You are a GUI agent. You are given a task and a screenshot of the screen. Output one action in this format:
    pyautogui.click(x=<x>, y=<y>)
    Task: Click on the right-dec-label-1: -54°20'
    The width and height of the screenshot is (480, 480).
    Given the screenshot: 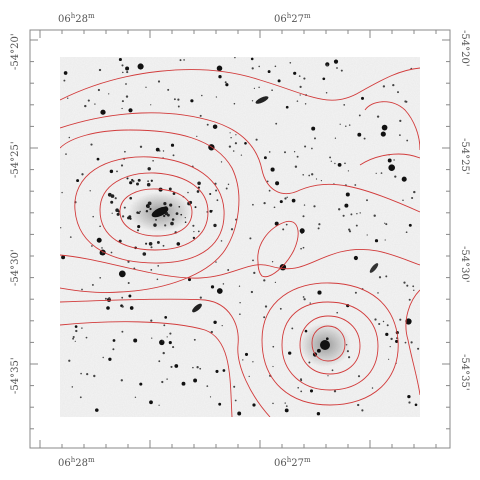 What is the action you would take?
    pyautogui.click(x=464, y=48)
    